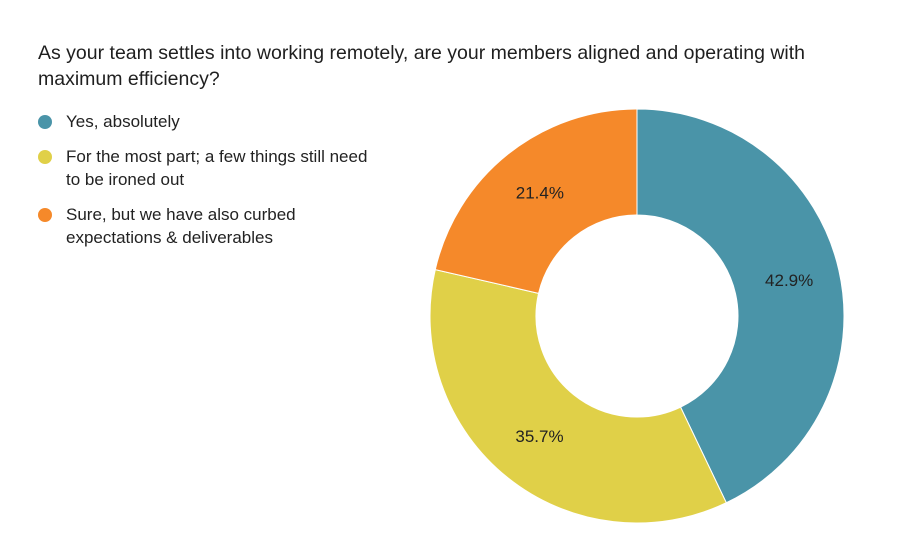 The width and height of the screenshot is (914, 557). Describe the element at coordinates (218, 121) in the screenshot. I see `legend-item-yes-absolutely: Yes, absolutely` at that location.